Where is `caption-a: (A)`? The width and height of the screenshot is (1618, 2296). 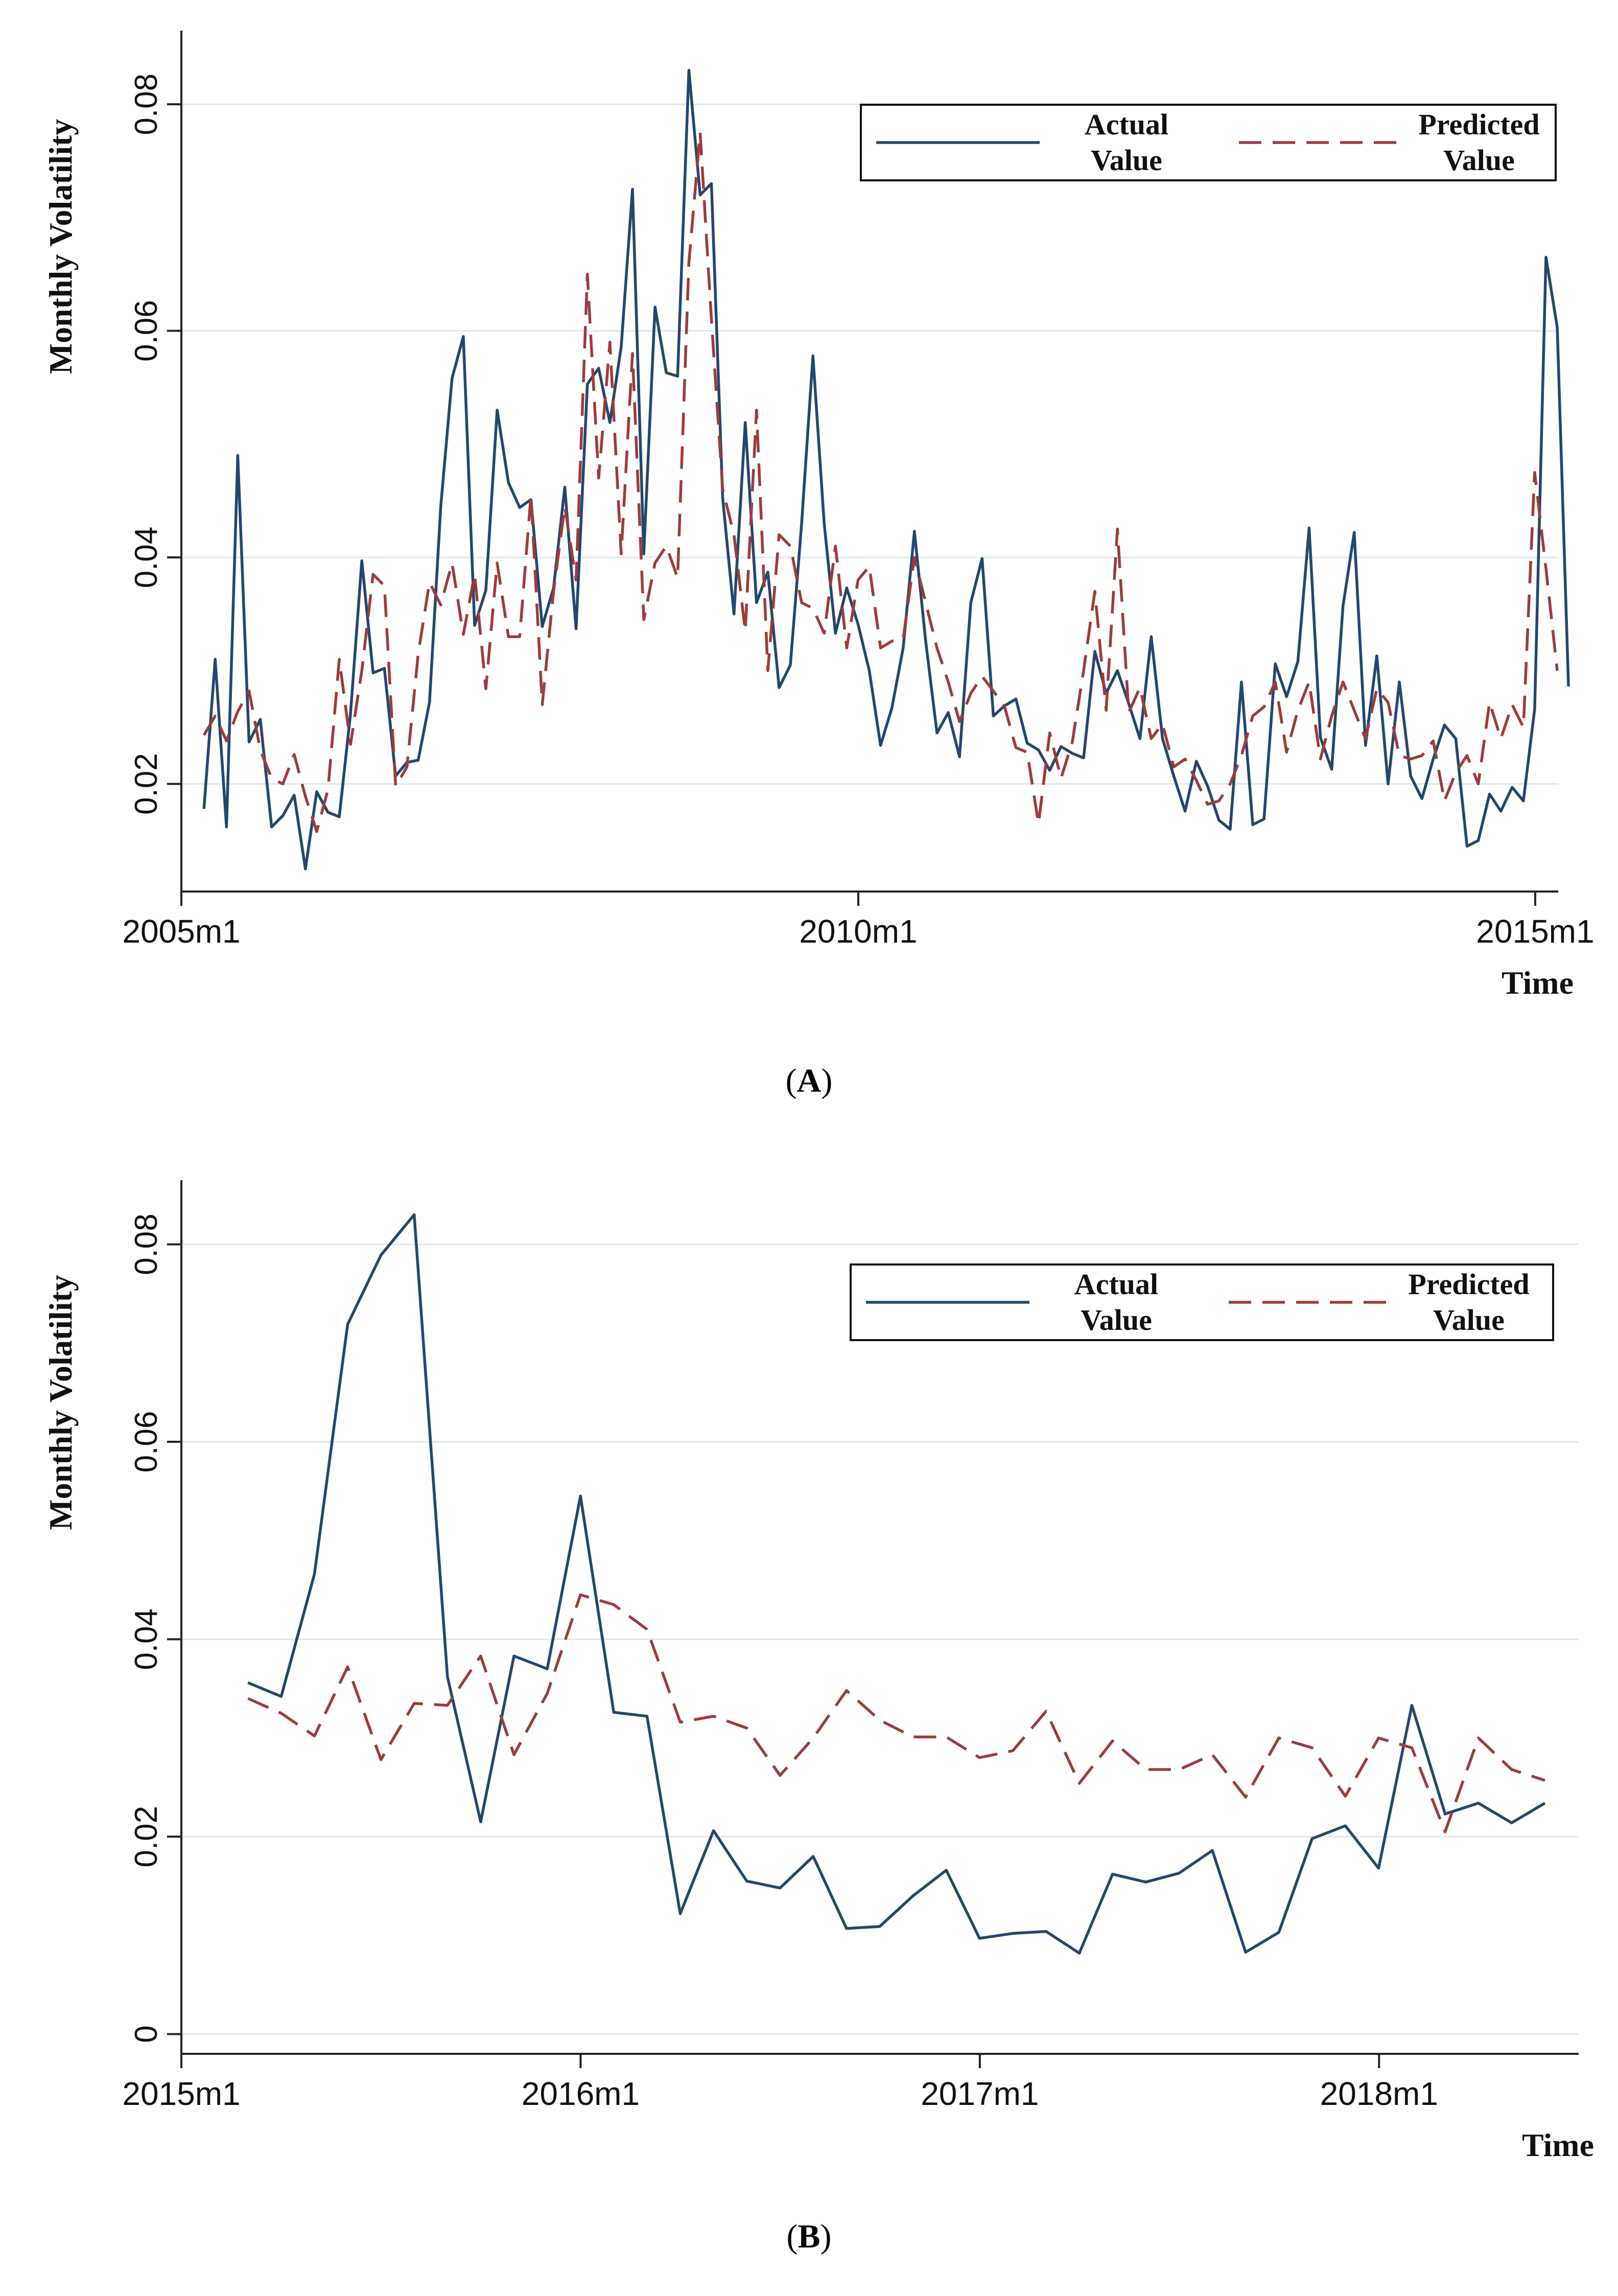 caption-a: (A) is located at coordinates (809, 1080).